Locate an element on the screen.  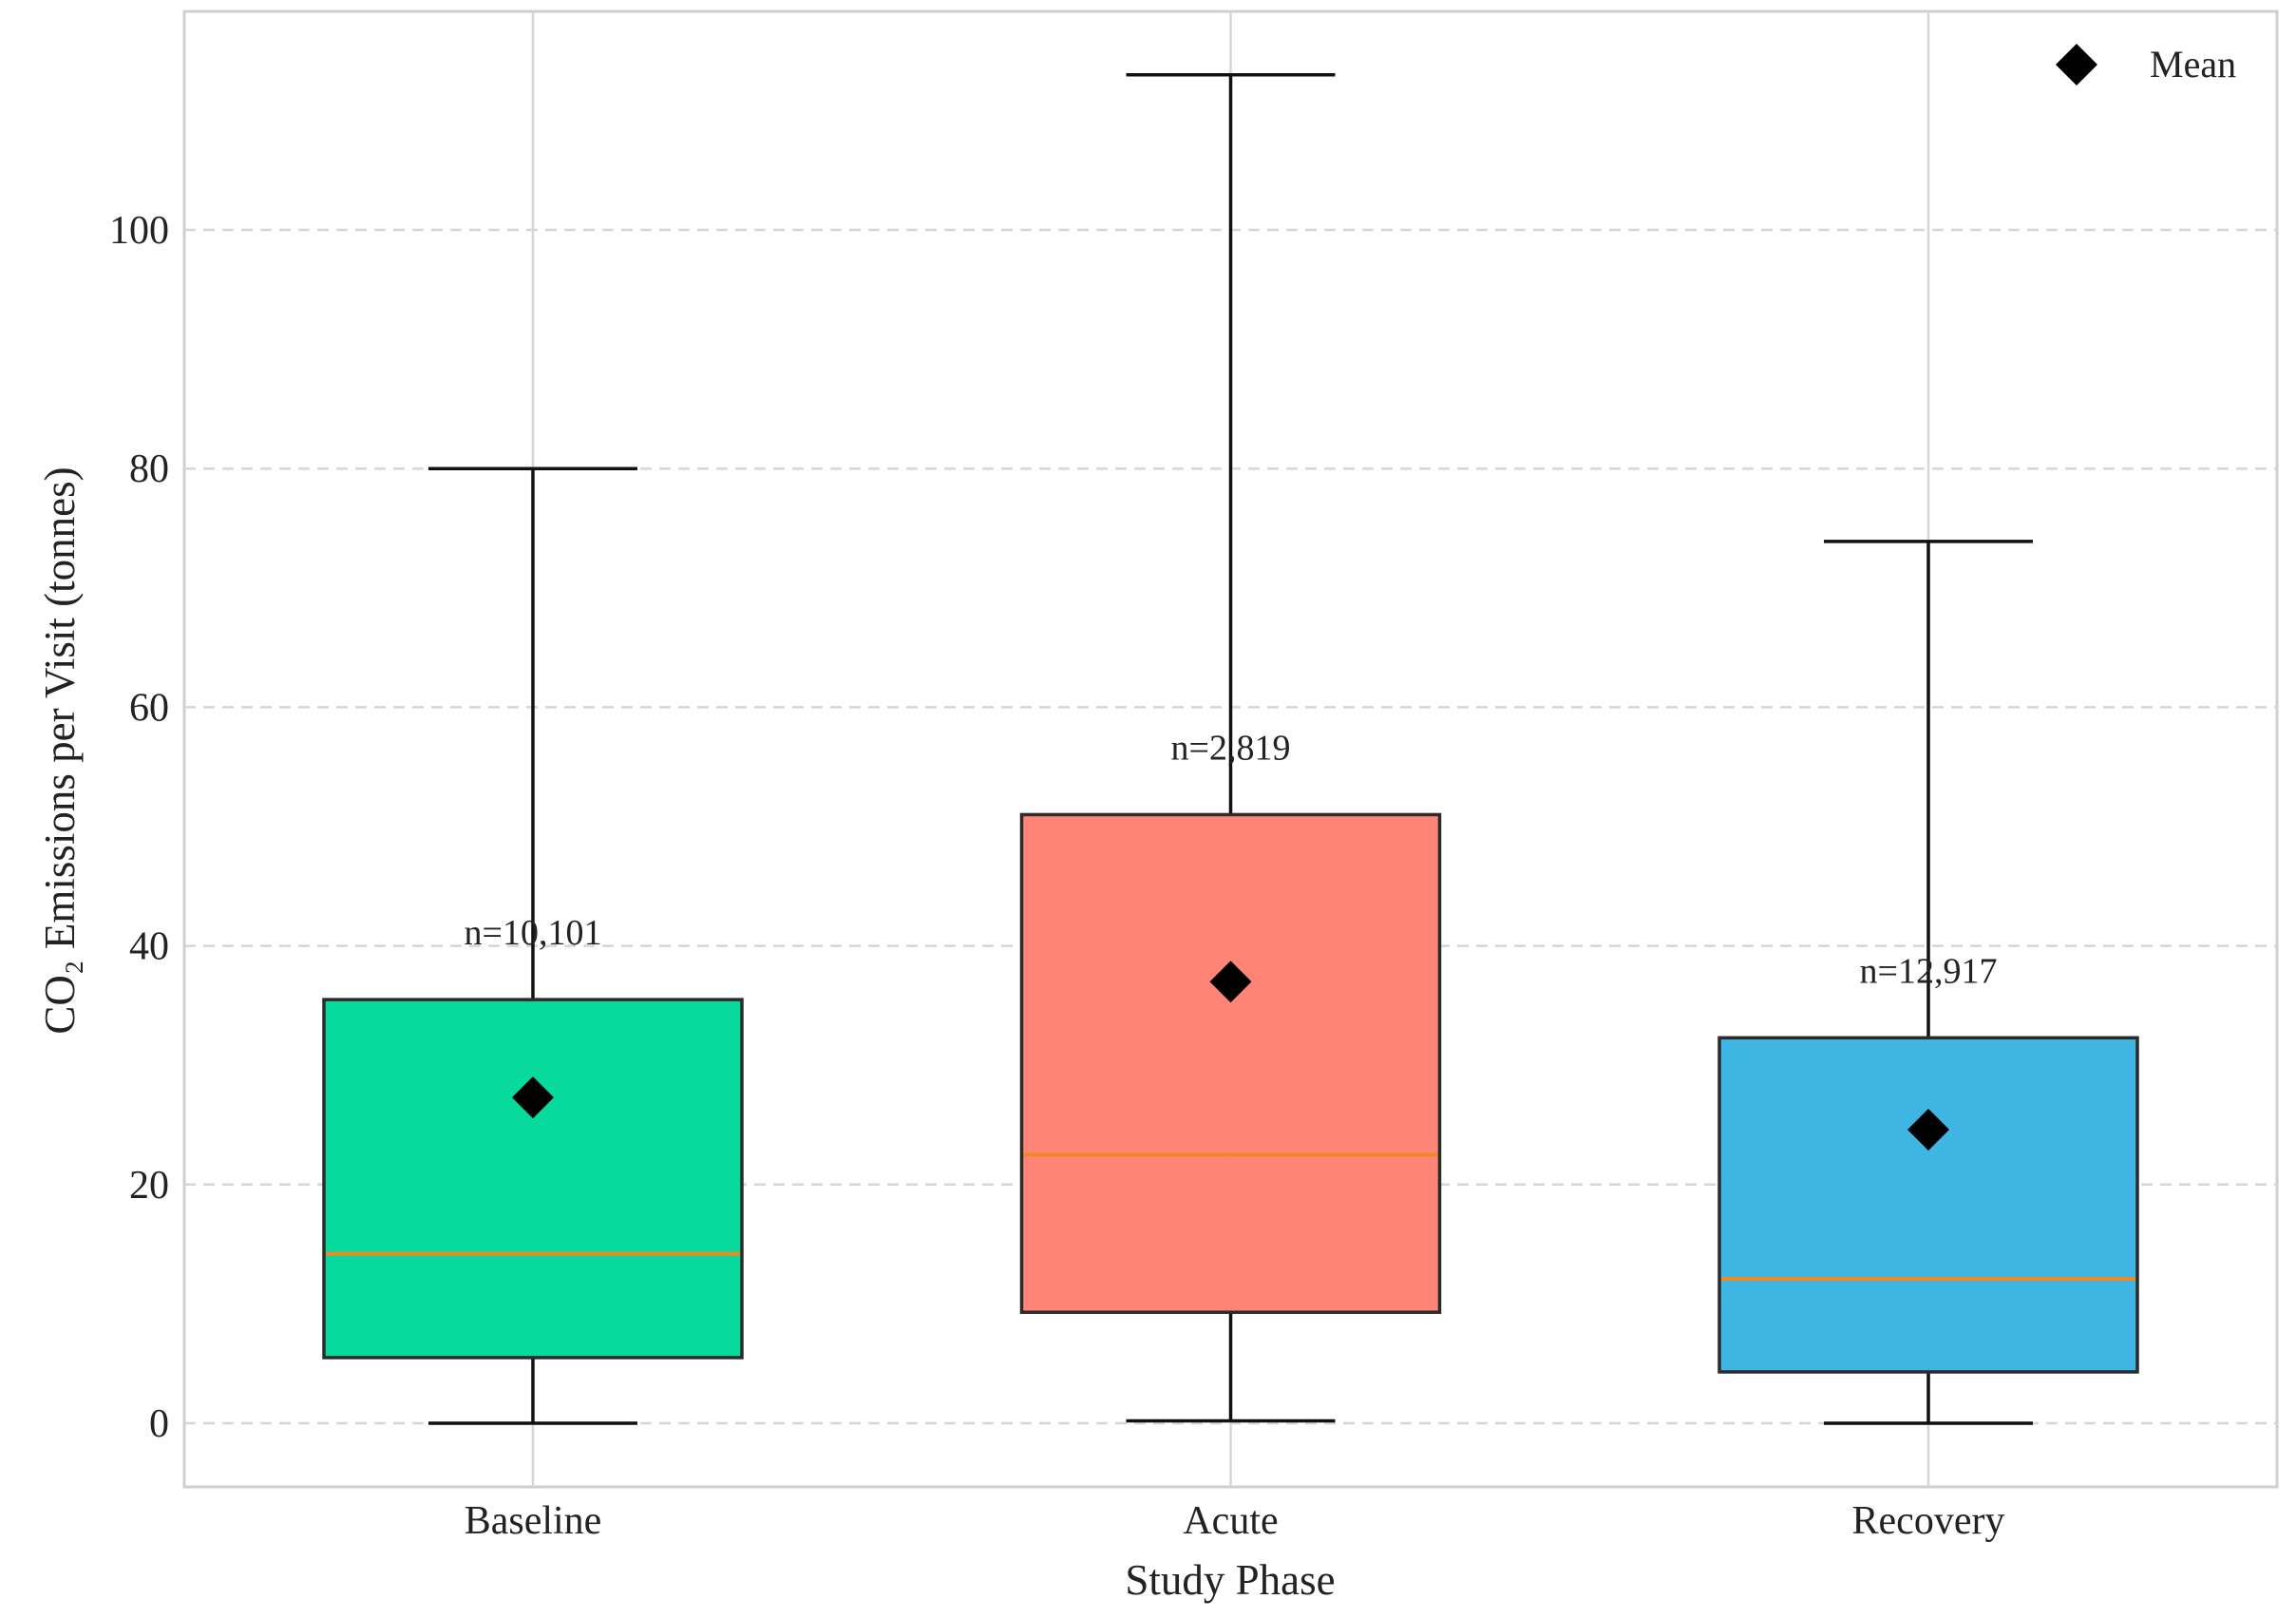
x-tick-label-2: Recovery is located at coordinates (1929, 1521).